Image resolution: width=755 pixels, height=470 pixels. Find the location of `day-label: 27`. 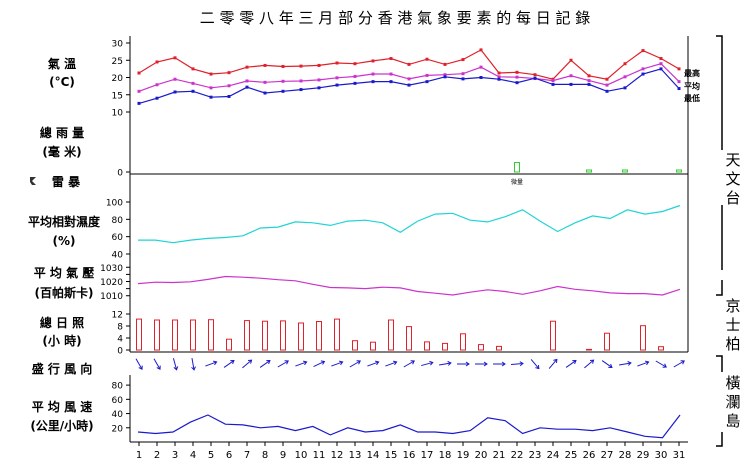

day-label: 27 is located at coordinates (607, 455).